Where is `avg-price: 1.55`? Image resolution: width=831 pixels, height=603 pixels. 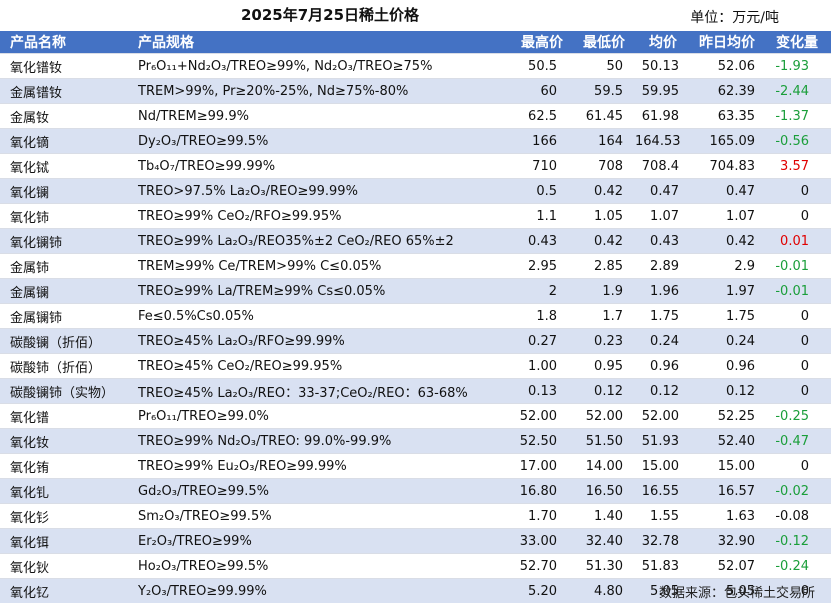
avg-price: 1.55 is located at coordinates (663, 516).